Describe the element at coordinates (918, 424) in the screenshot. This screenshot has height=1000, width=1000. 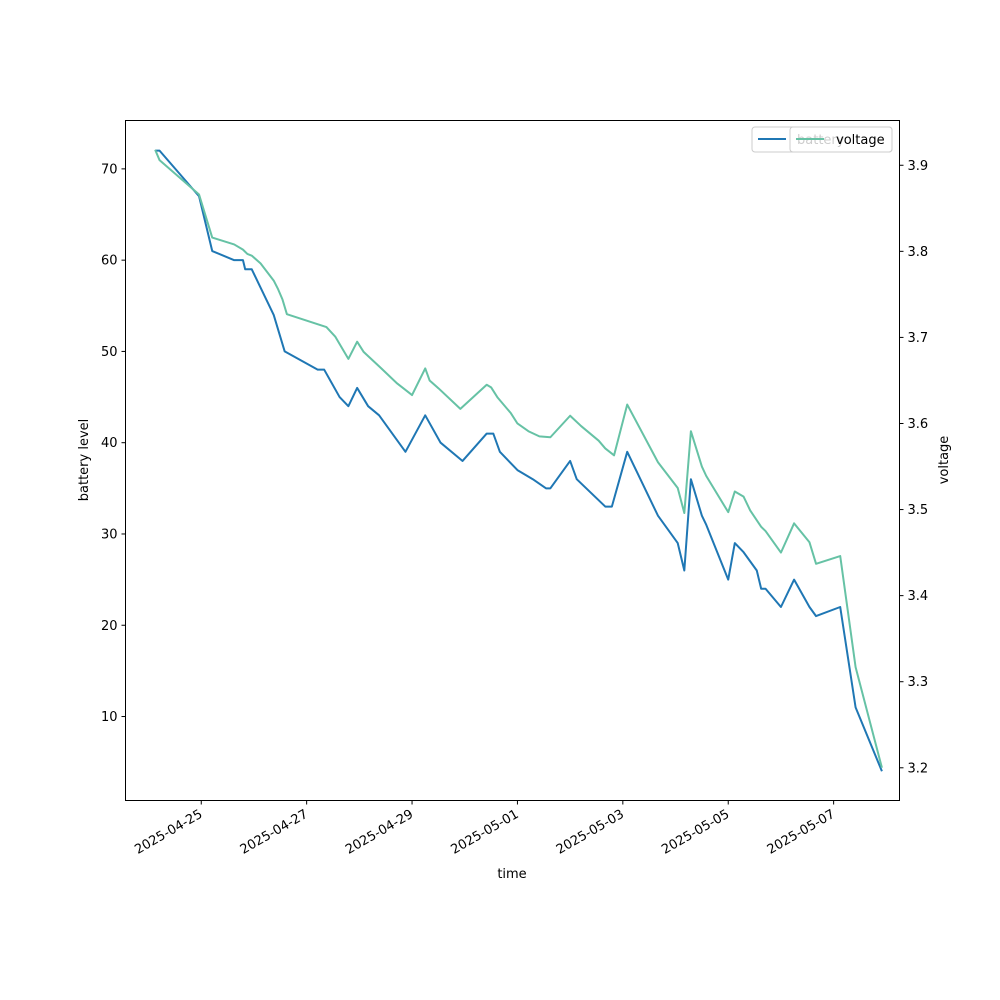
I see `y-right-tick-label: 3.6` at that location.